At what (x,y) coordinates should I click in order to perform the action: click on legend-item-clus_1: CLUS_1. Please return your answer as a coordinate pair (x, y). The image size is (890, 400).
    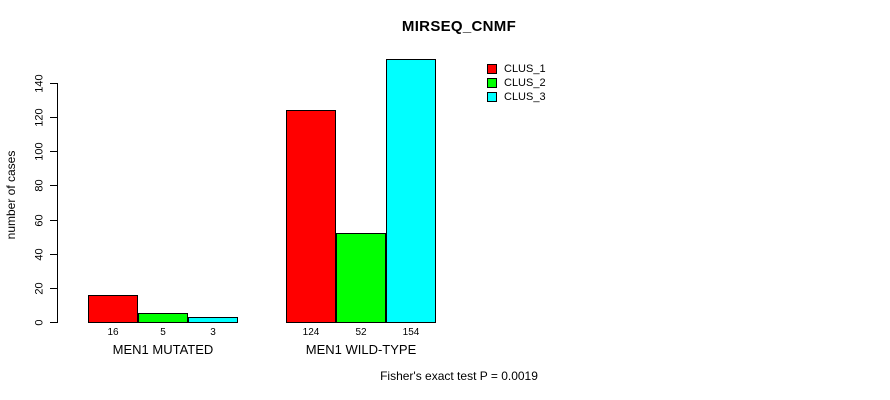
    Looking at the image, I should click on (516, 69).